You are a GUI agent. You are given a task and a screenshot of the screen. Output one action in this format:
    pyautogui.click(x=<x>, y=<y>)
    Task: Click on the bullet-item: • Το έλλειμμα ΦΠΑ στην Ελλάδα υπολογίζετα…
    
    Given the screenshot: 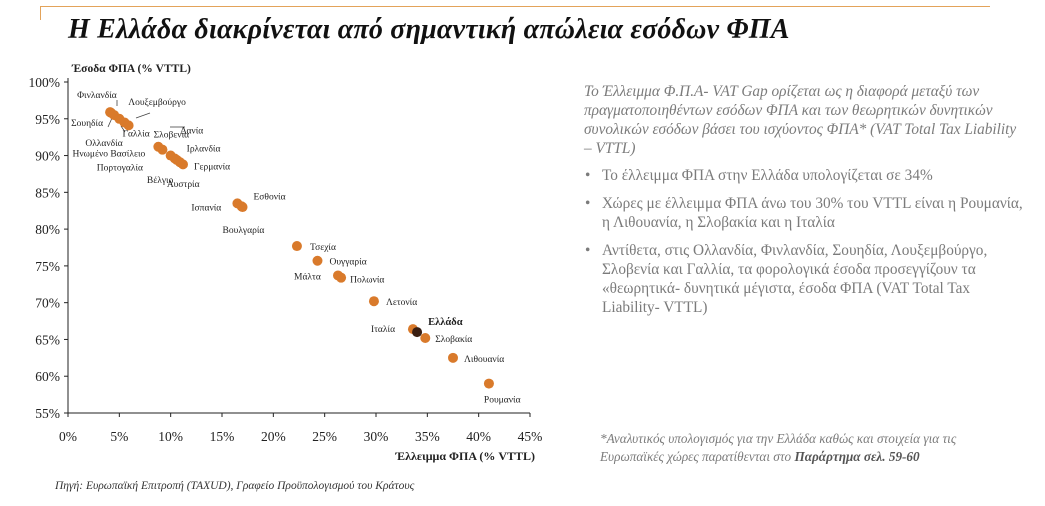 What is the action you would take?
    pyautogui.click(x=804, y=175)
    